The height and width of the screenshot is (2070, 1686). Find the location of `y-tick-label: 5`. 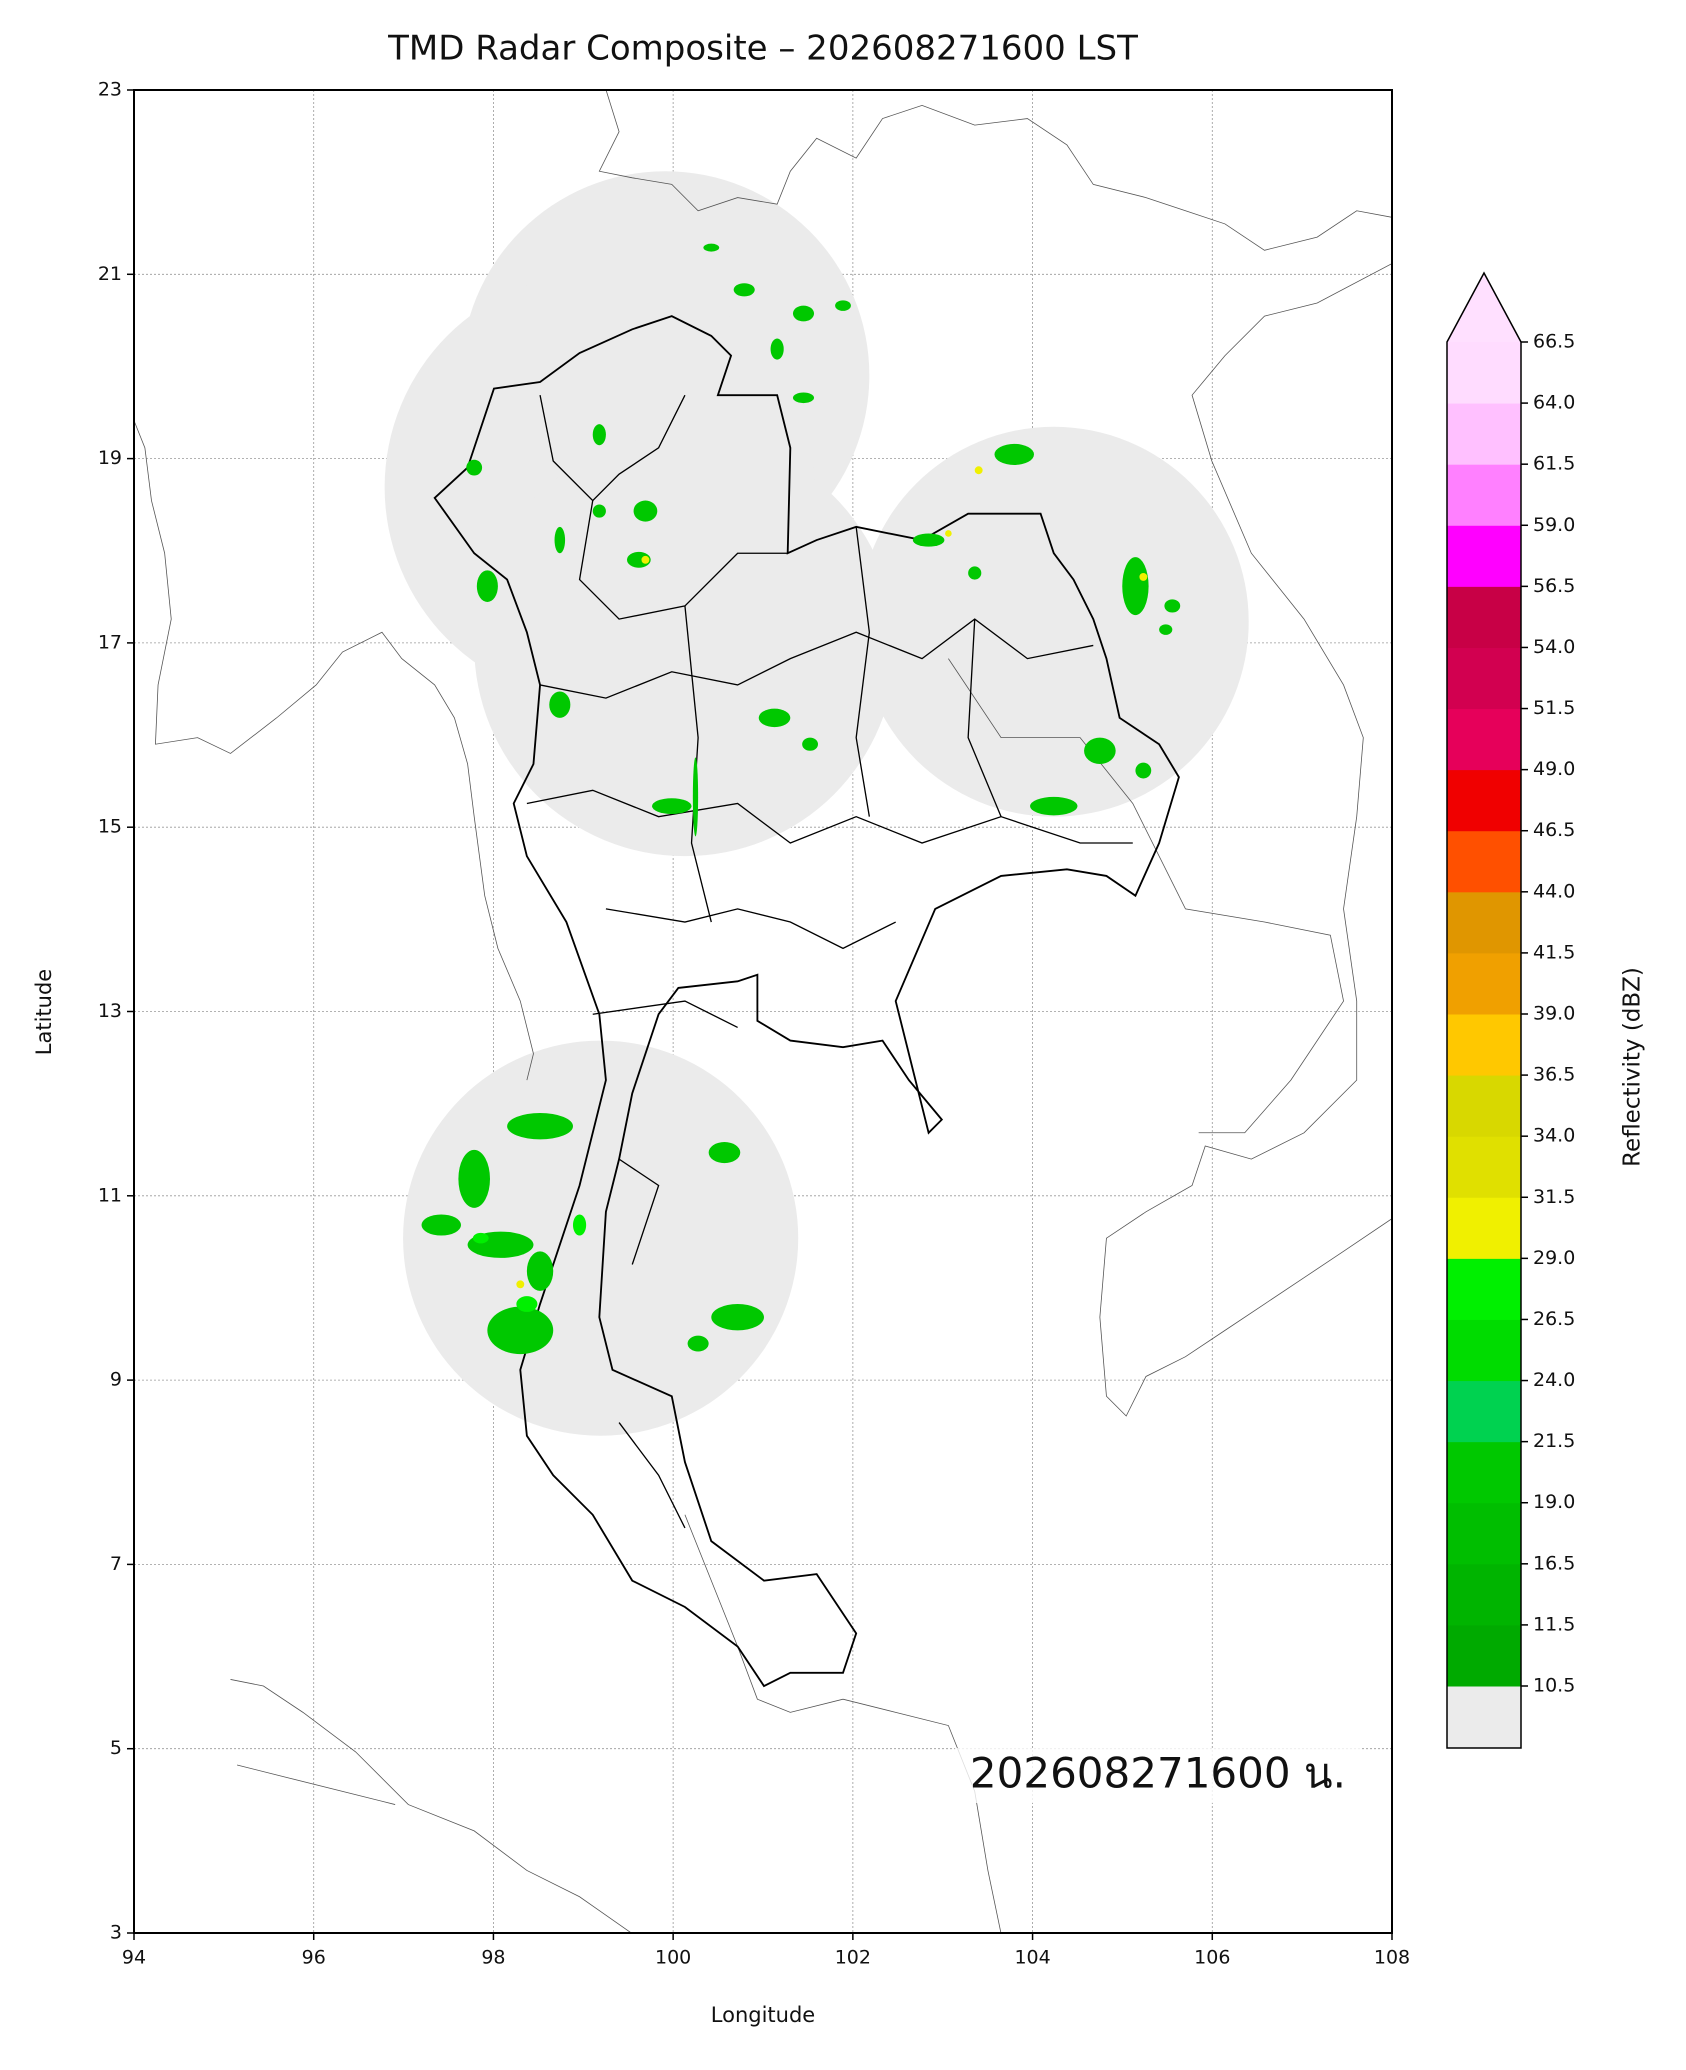

y-tick-label: 5 is located at coordinates (116, 1748).